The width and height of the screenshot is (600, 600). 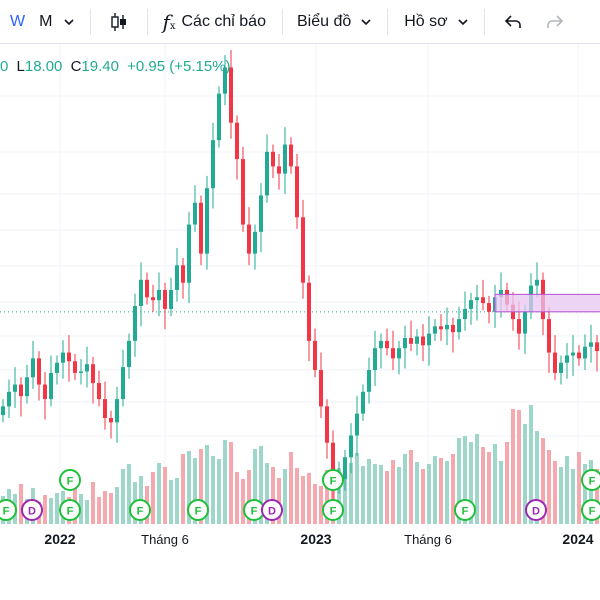 What do you see at coordinates (335, 22) in the screenshot?
I see `chart-type-menu-button: Biểu đồ` at bounding box center [335, 22].